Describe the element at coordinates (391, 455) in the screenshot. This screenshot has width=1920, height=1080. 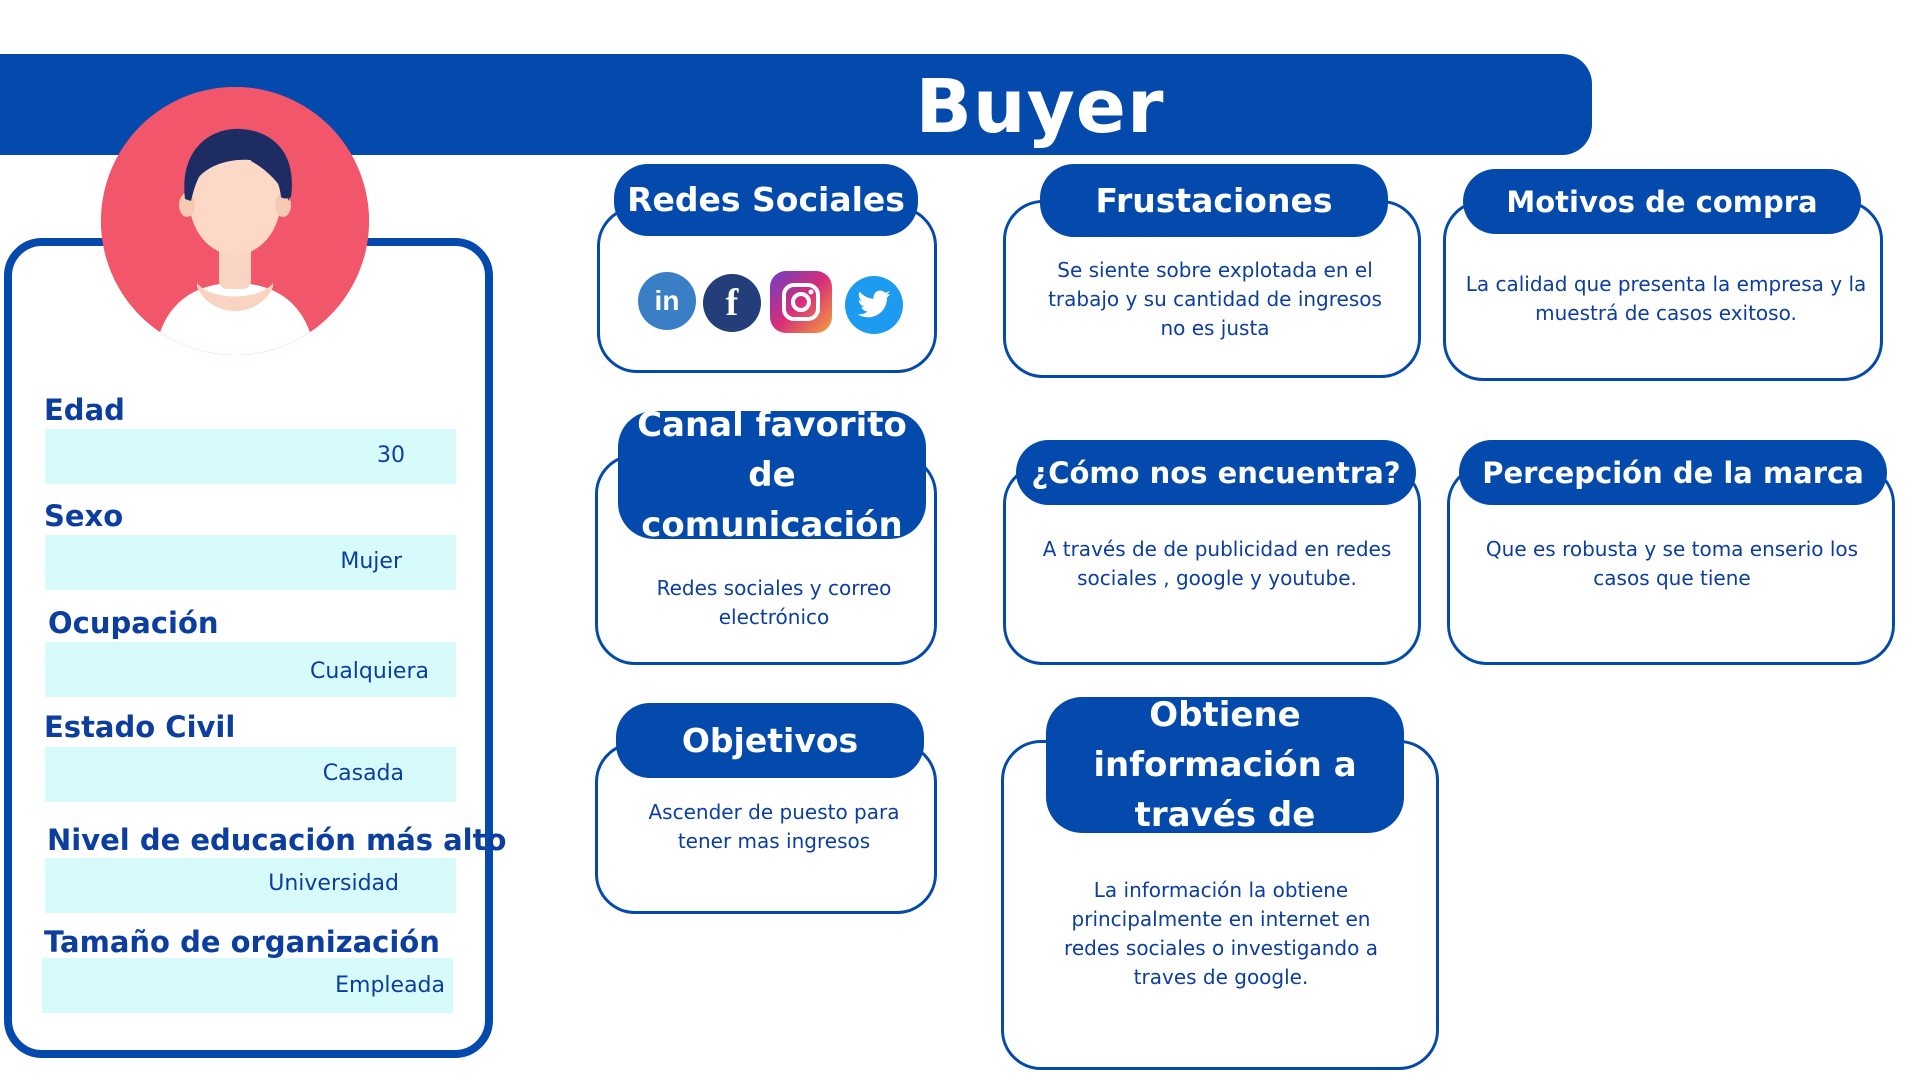
I see `field-value-edad: 30` at that location.